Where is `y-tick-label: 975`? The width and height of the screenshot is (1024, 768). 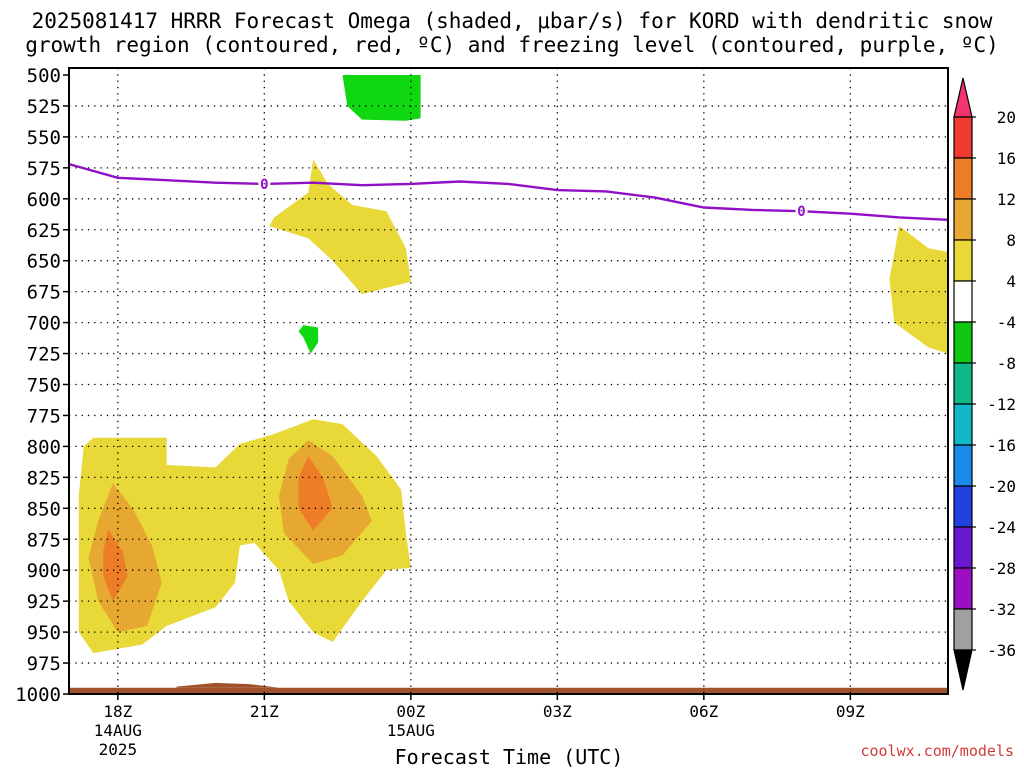 y-tick-label: 975 is located at coordinates (44, 664).